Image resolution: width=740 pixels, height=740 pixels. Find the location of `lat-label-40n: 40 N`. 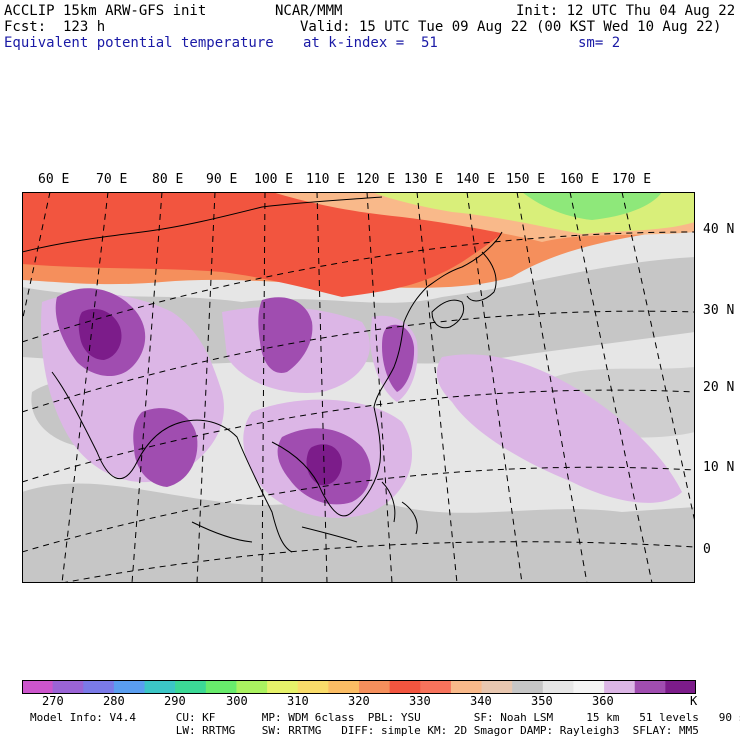

lat-label-40n: 40 N is located at coordinates (719, 229).